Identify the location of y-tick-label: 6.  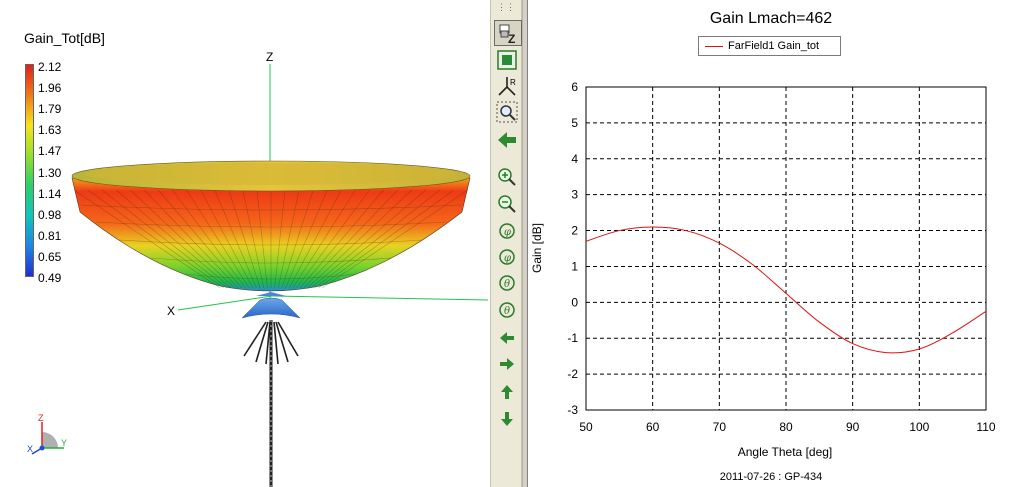
(574, 87).